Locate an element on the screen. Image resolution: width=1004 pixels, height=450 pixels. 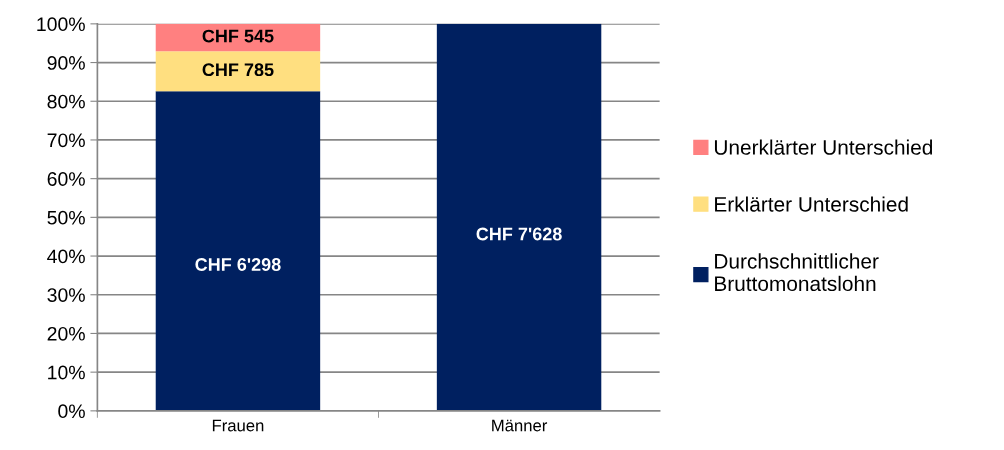
data-label: CHF 785 is located at coordinates (238, 70).